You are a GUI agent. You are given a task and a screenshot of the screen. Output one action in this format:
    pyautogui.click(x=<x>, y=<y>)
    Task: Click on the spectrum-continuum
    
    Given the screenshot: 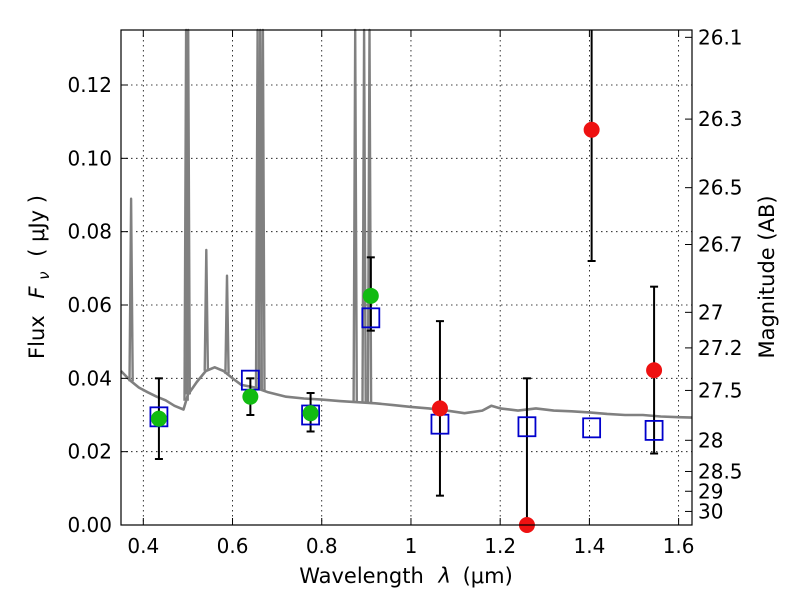 What is the action you would take?
    pyautogui.click(x=406, y=392)
    